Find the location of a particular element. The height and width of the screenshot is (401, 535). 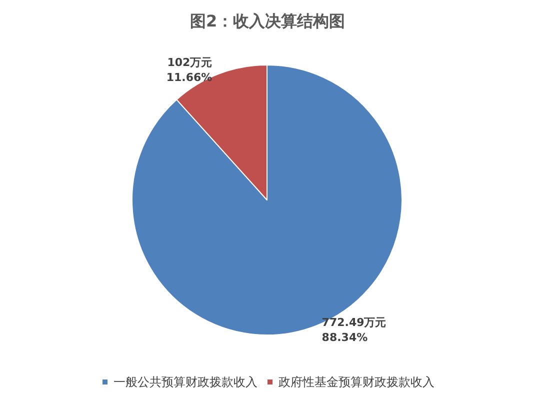

data-label: 102万元 11.66% is located at coordinates (189, 70).